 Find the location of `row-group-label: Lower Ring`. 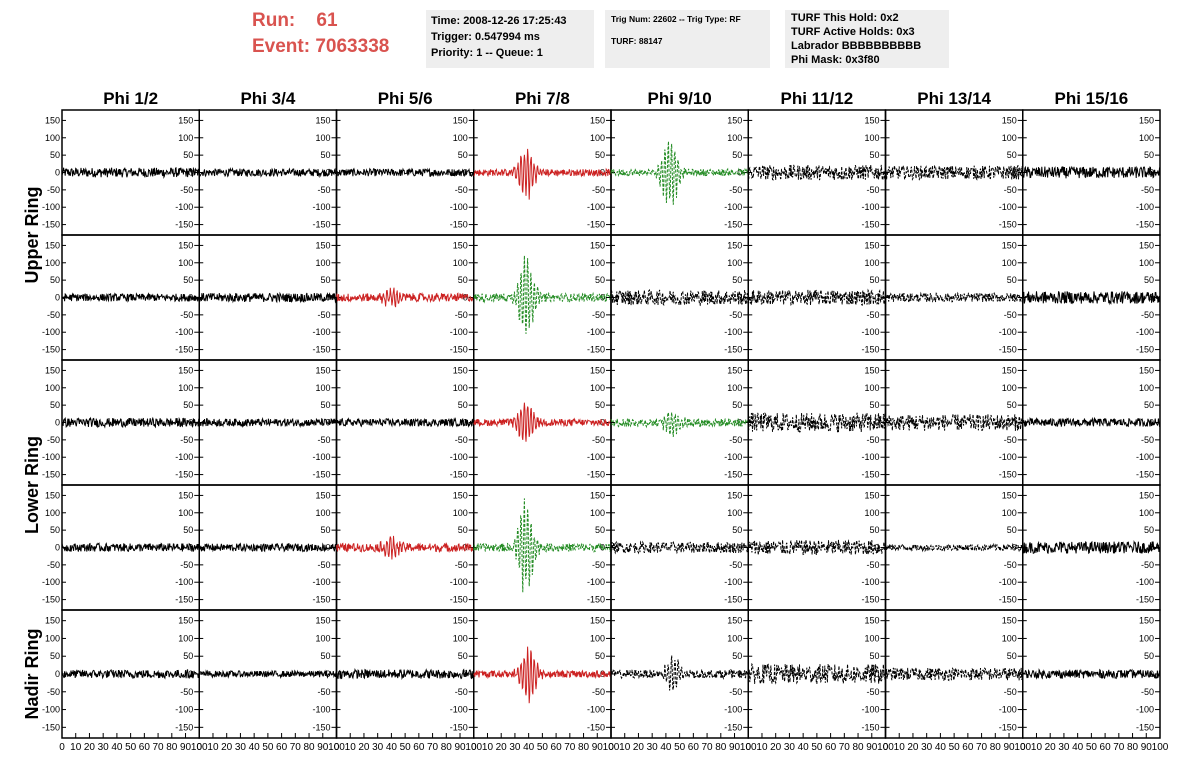

row-group-label: Lower Ring is located at coordinates (32, 485).